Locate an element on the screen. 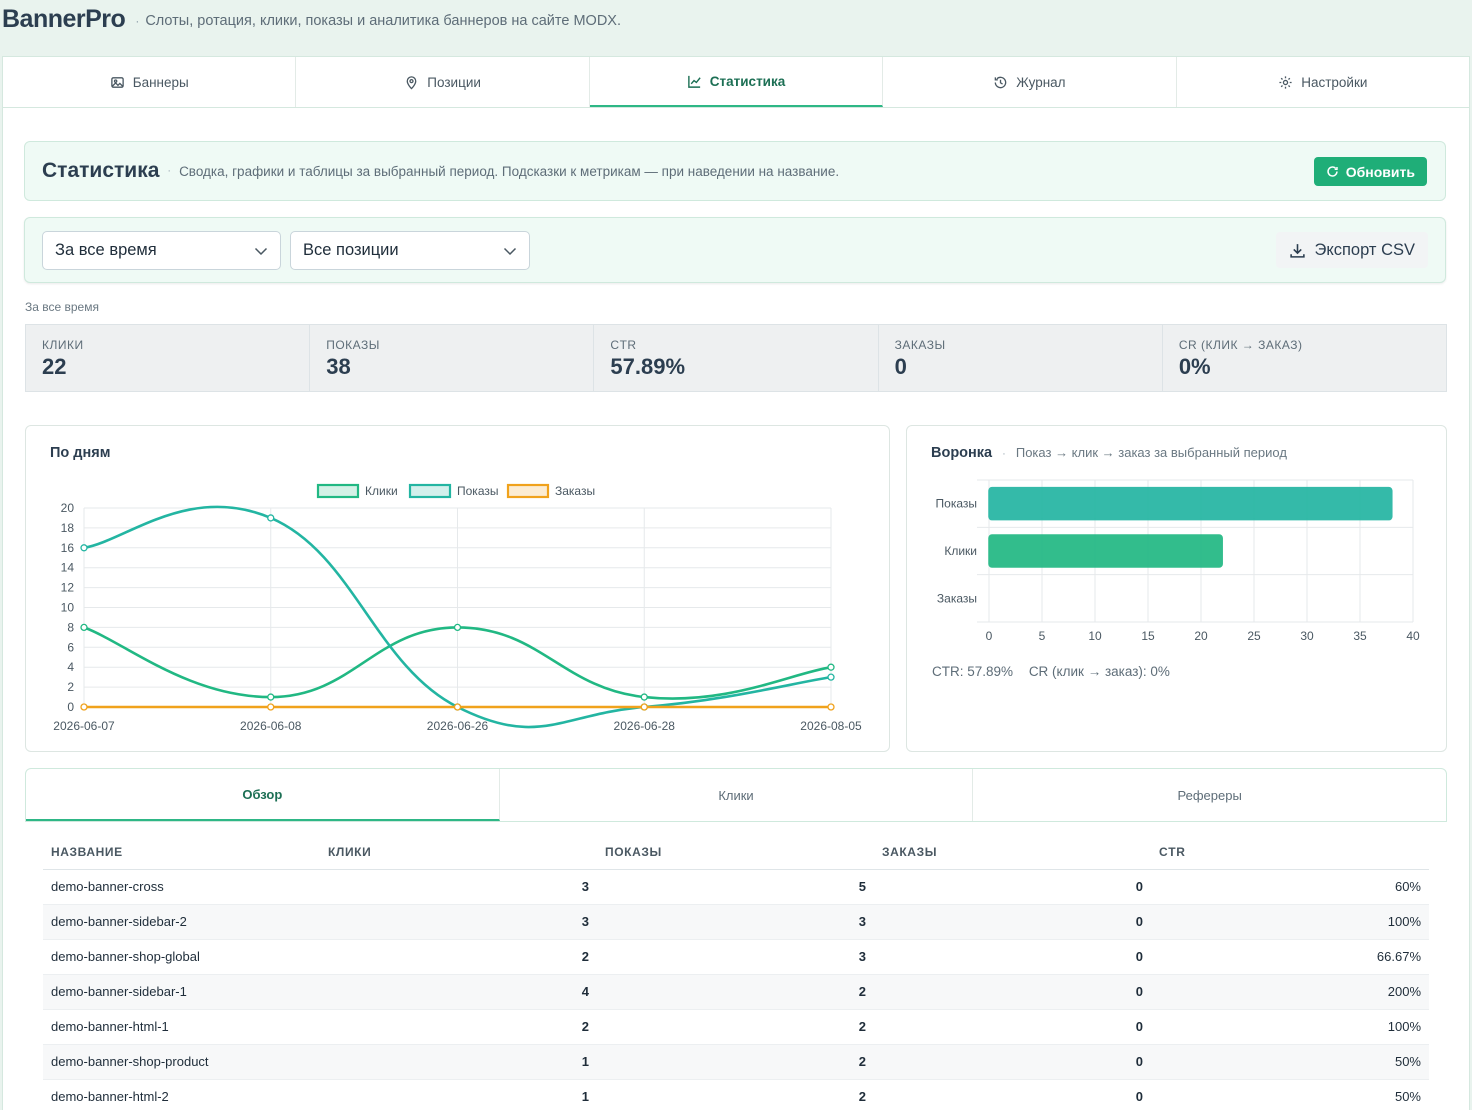 This screenshot has width=1472, height=1110. chart-icon is located at coordinates (694, 81).